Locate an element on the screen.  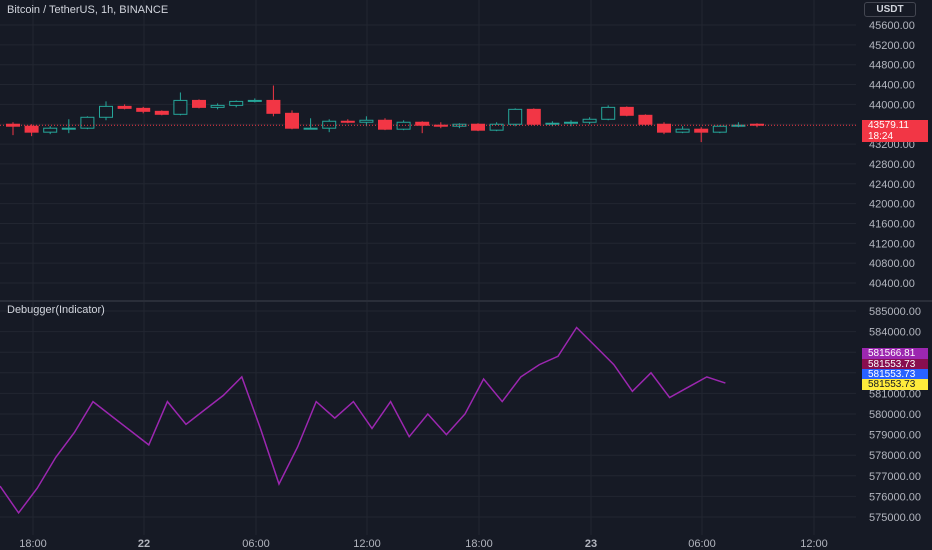
y-tick-label: 578000.00 is located at coordinates (895, 456).